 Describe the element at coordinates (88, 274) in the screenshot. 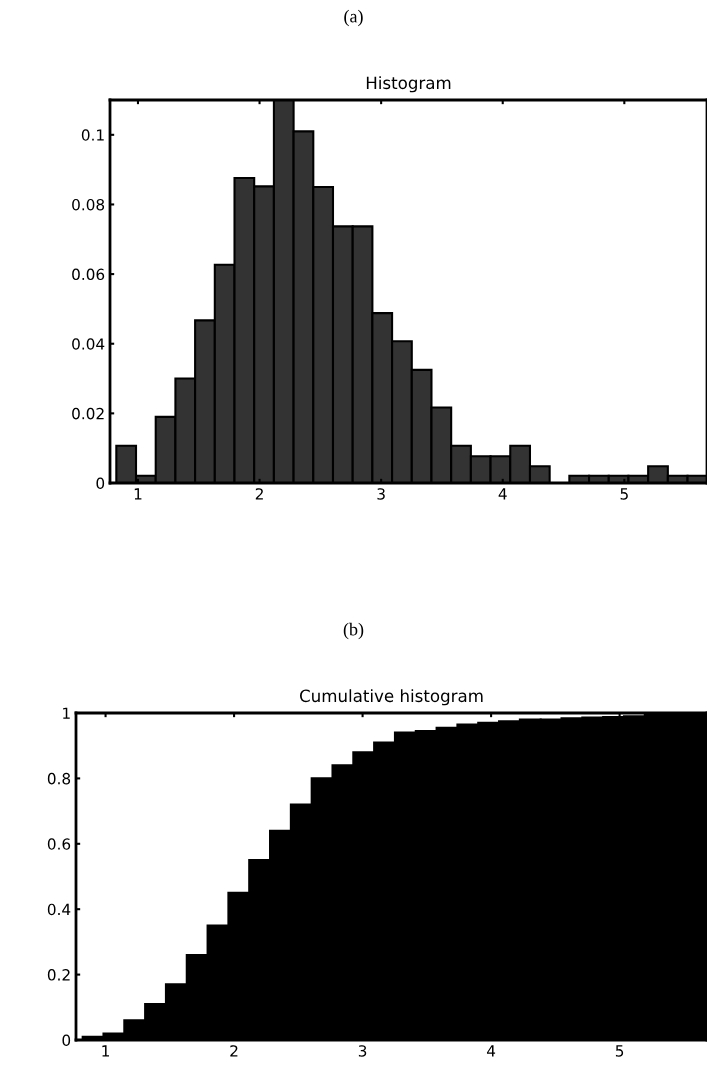

I see `y-tick-label: 0.06` at that location.